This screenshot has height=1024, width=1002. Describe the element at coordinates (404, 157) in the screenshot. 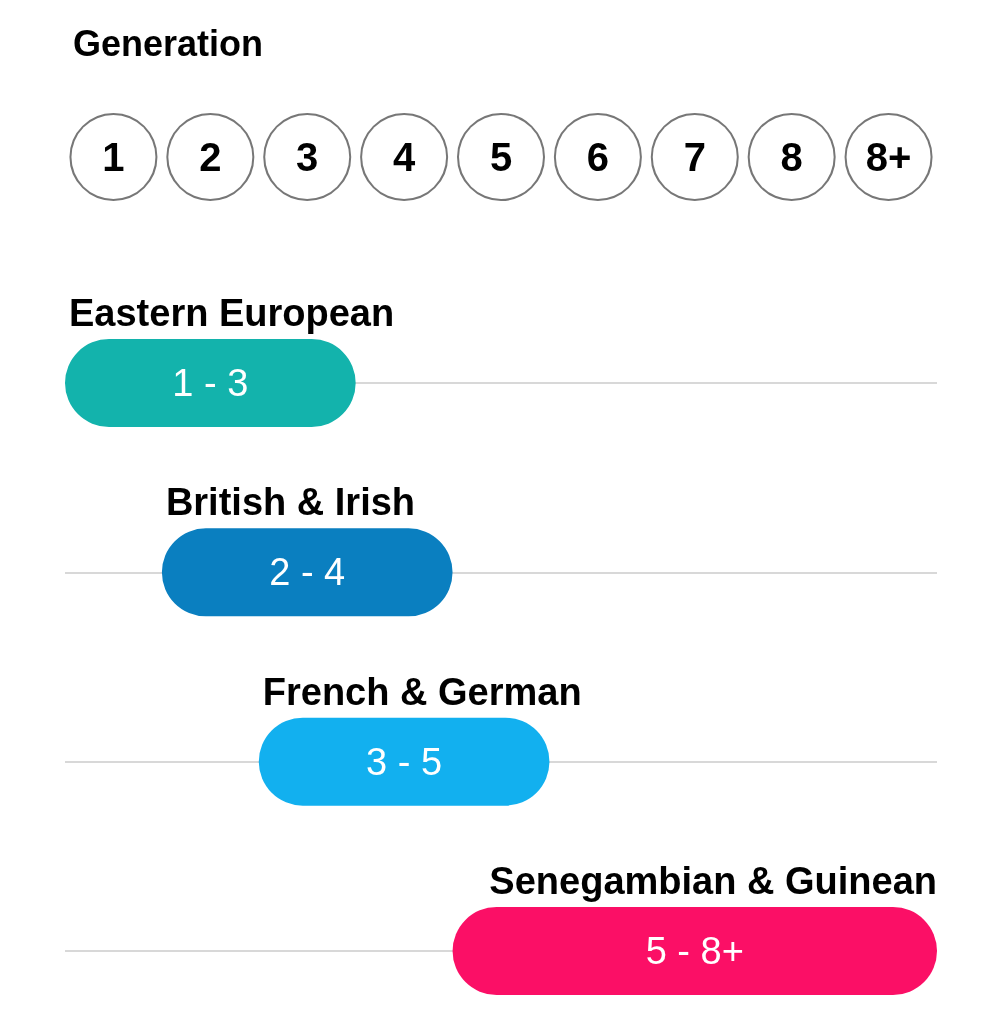

I see `x-tick-label: 4` at that location.